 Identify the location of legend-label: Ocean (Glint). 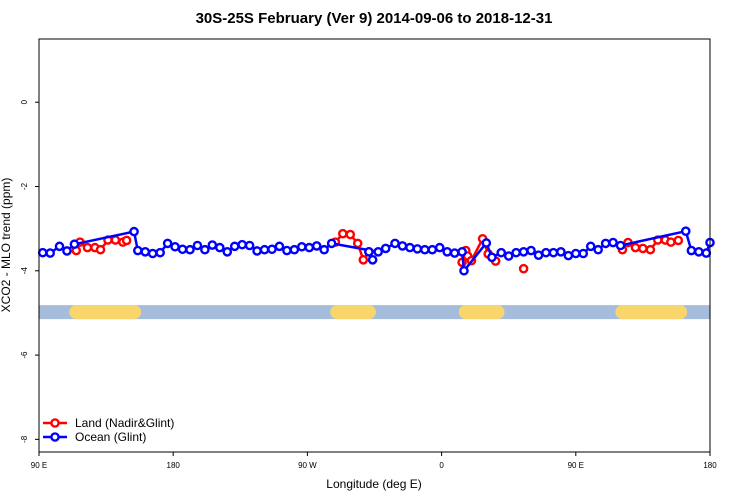
(110, 437).